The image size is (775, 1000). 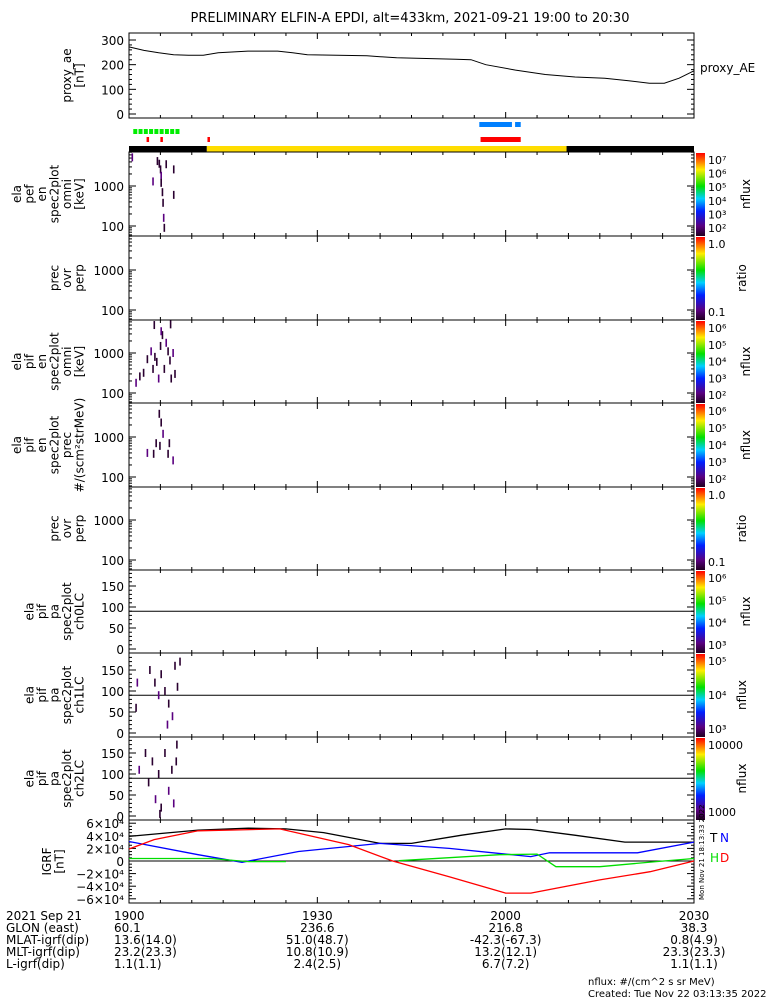 What do you see at coordinates (105, 849) in the screenshot?
I see `igrf-ytick-label: 2×10⁴` at bounding box center [105, 849].